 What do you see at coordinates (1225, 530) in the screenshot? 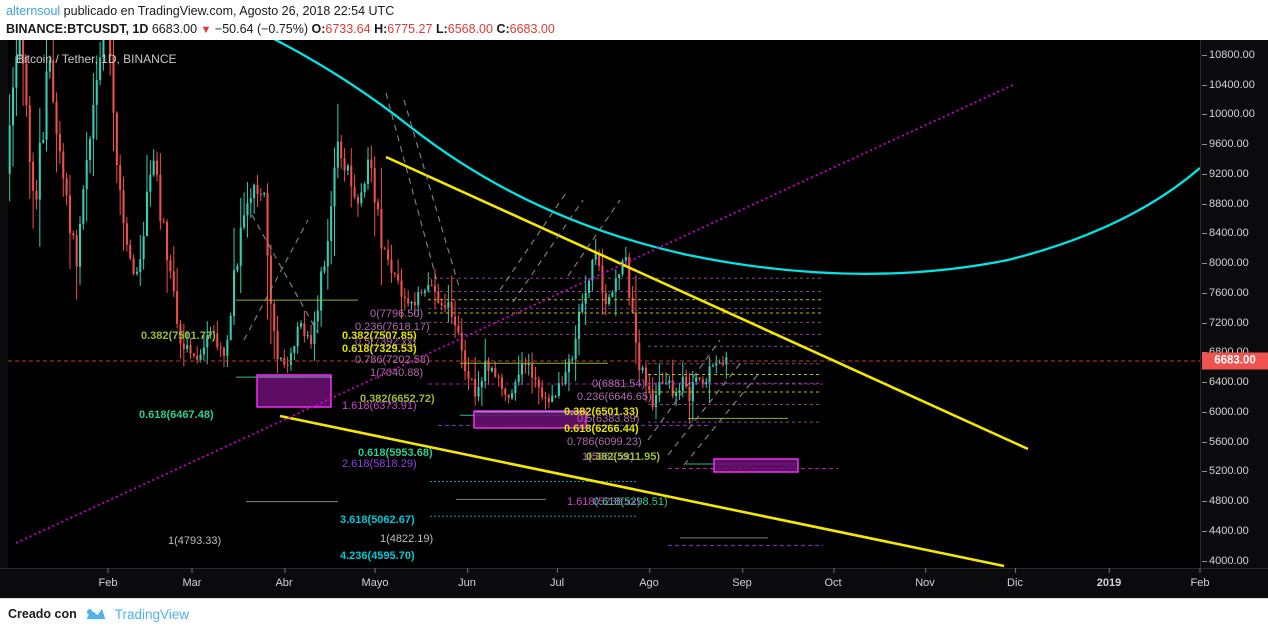
I see `price-tick: 4400.00` at bounding box center [1225, 530].